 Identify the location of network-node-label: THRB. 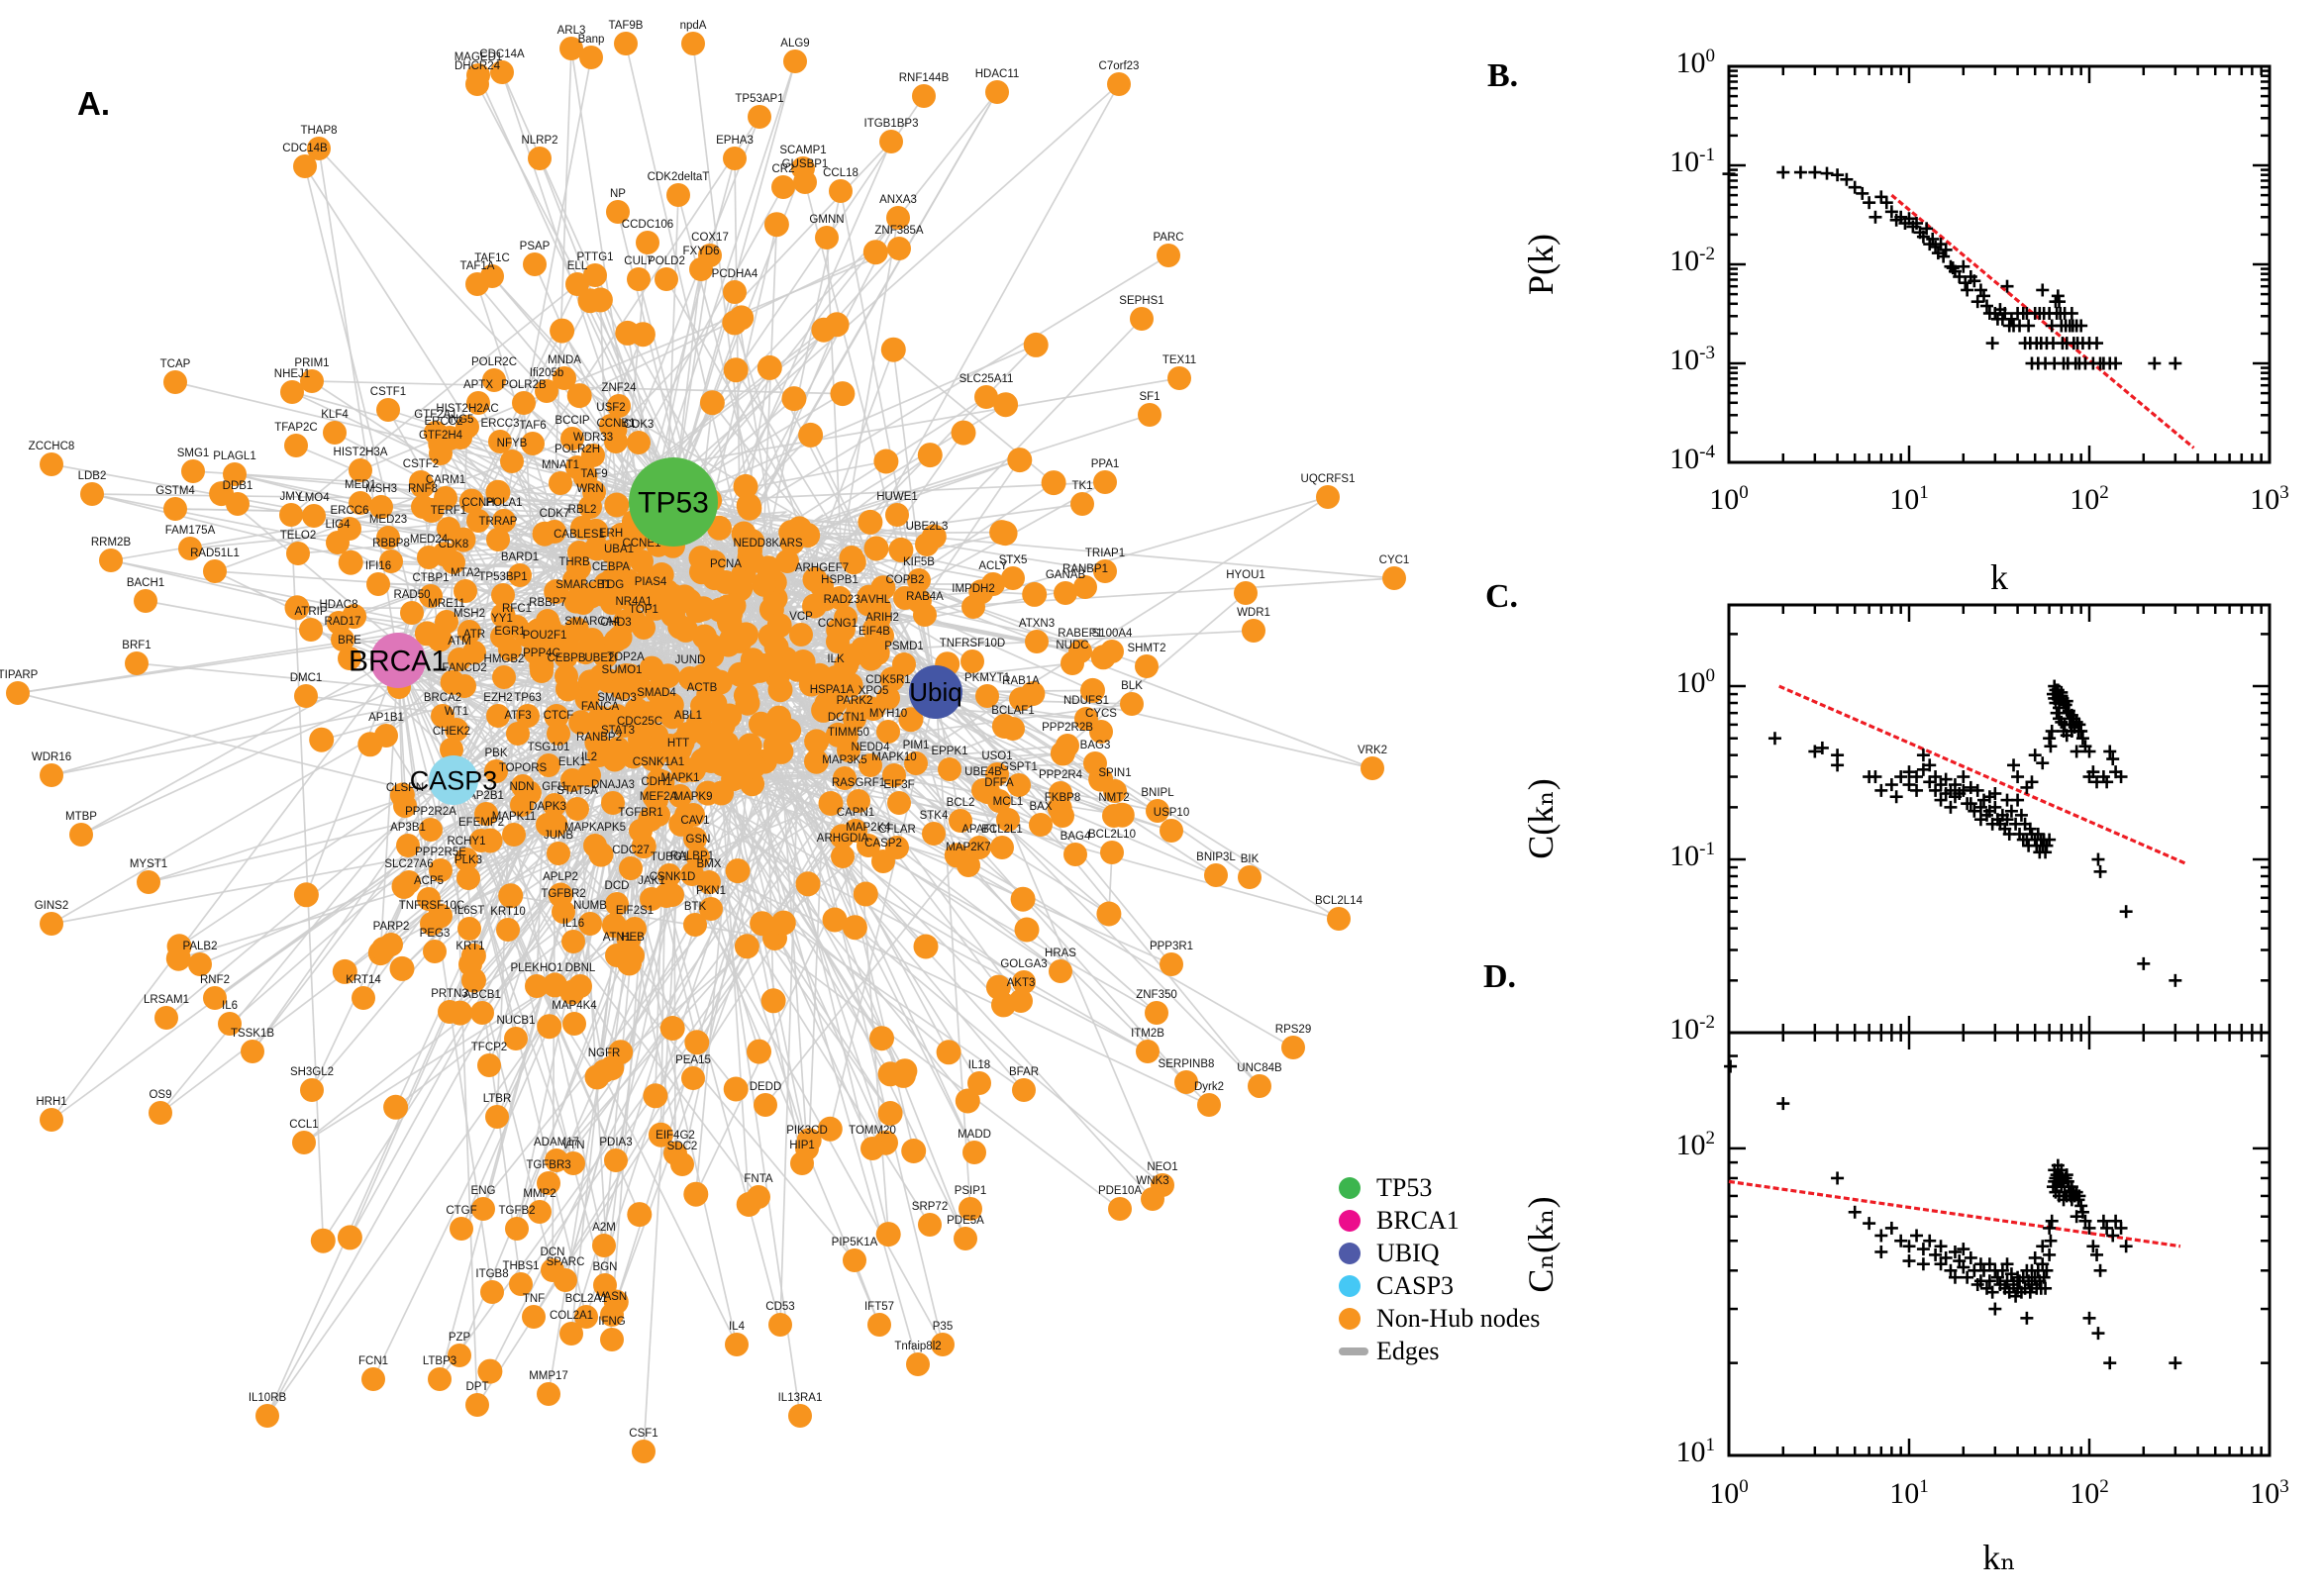
(574, 562).